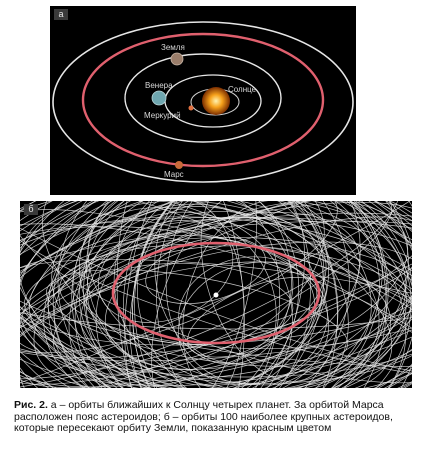 The width and height of the screenshot is (426, 455). What do you see at coordinates (159, 85) in the screenshot?
I see `venus-label: Венера` at bounding box center [159, 85].